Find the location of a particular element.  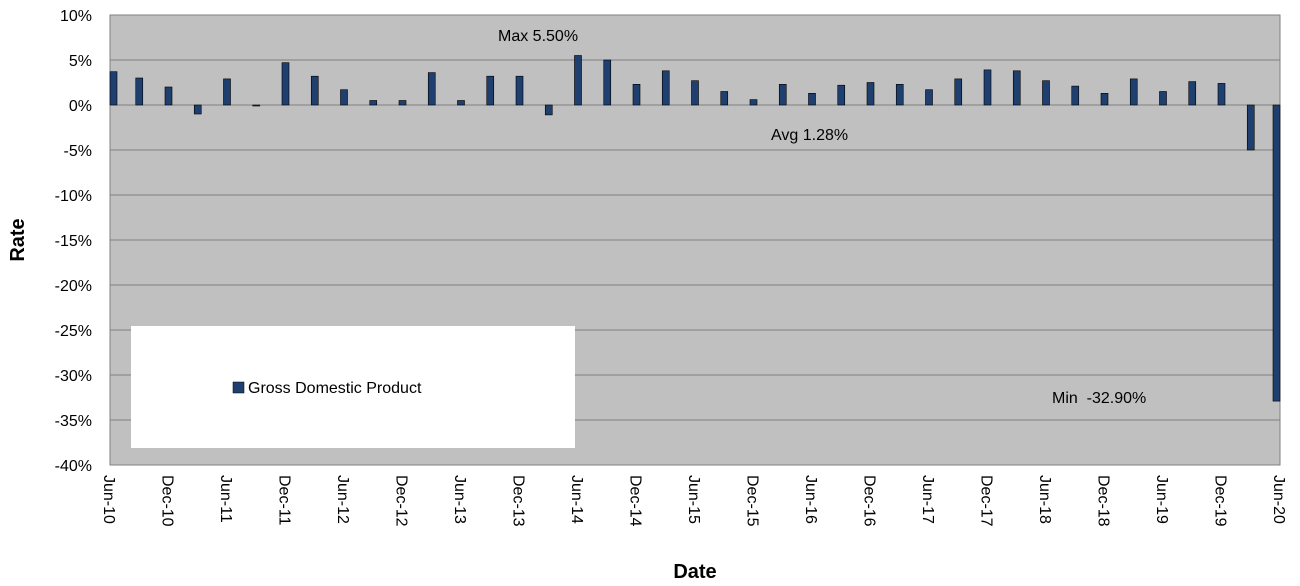

x-tick-label: Jun-19 is located at coordinates (1161, 499).